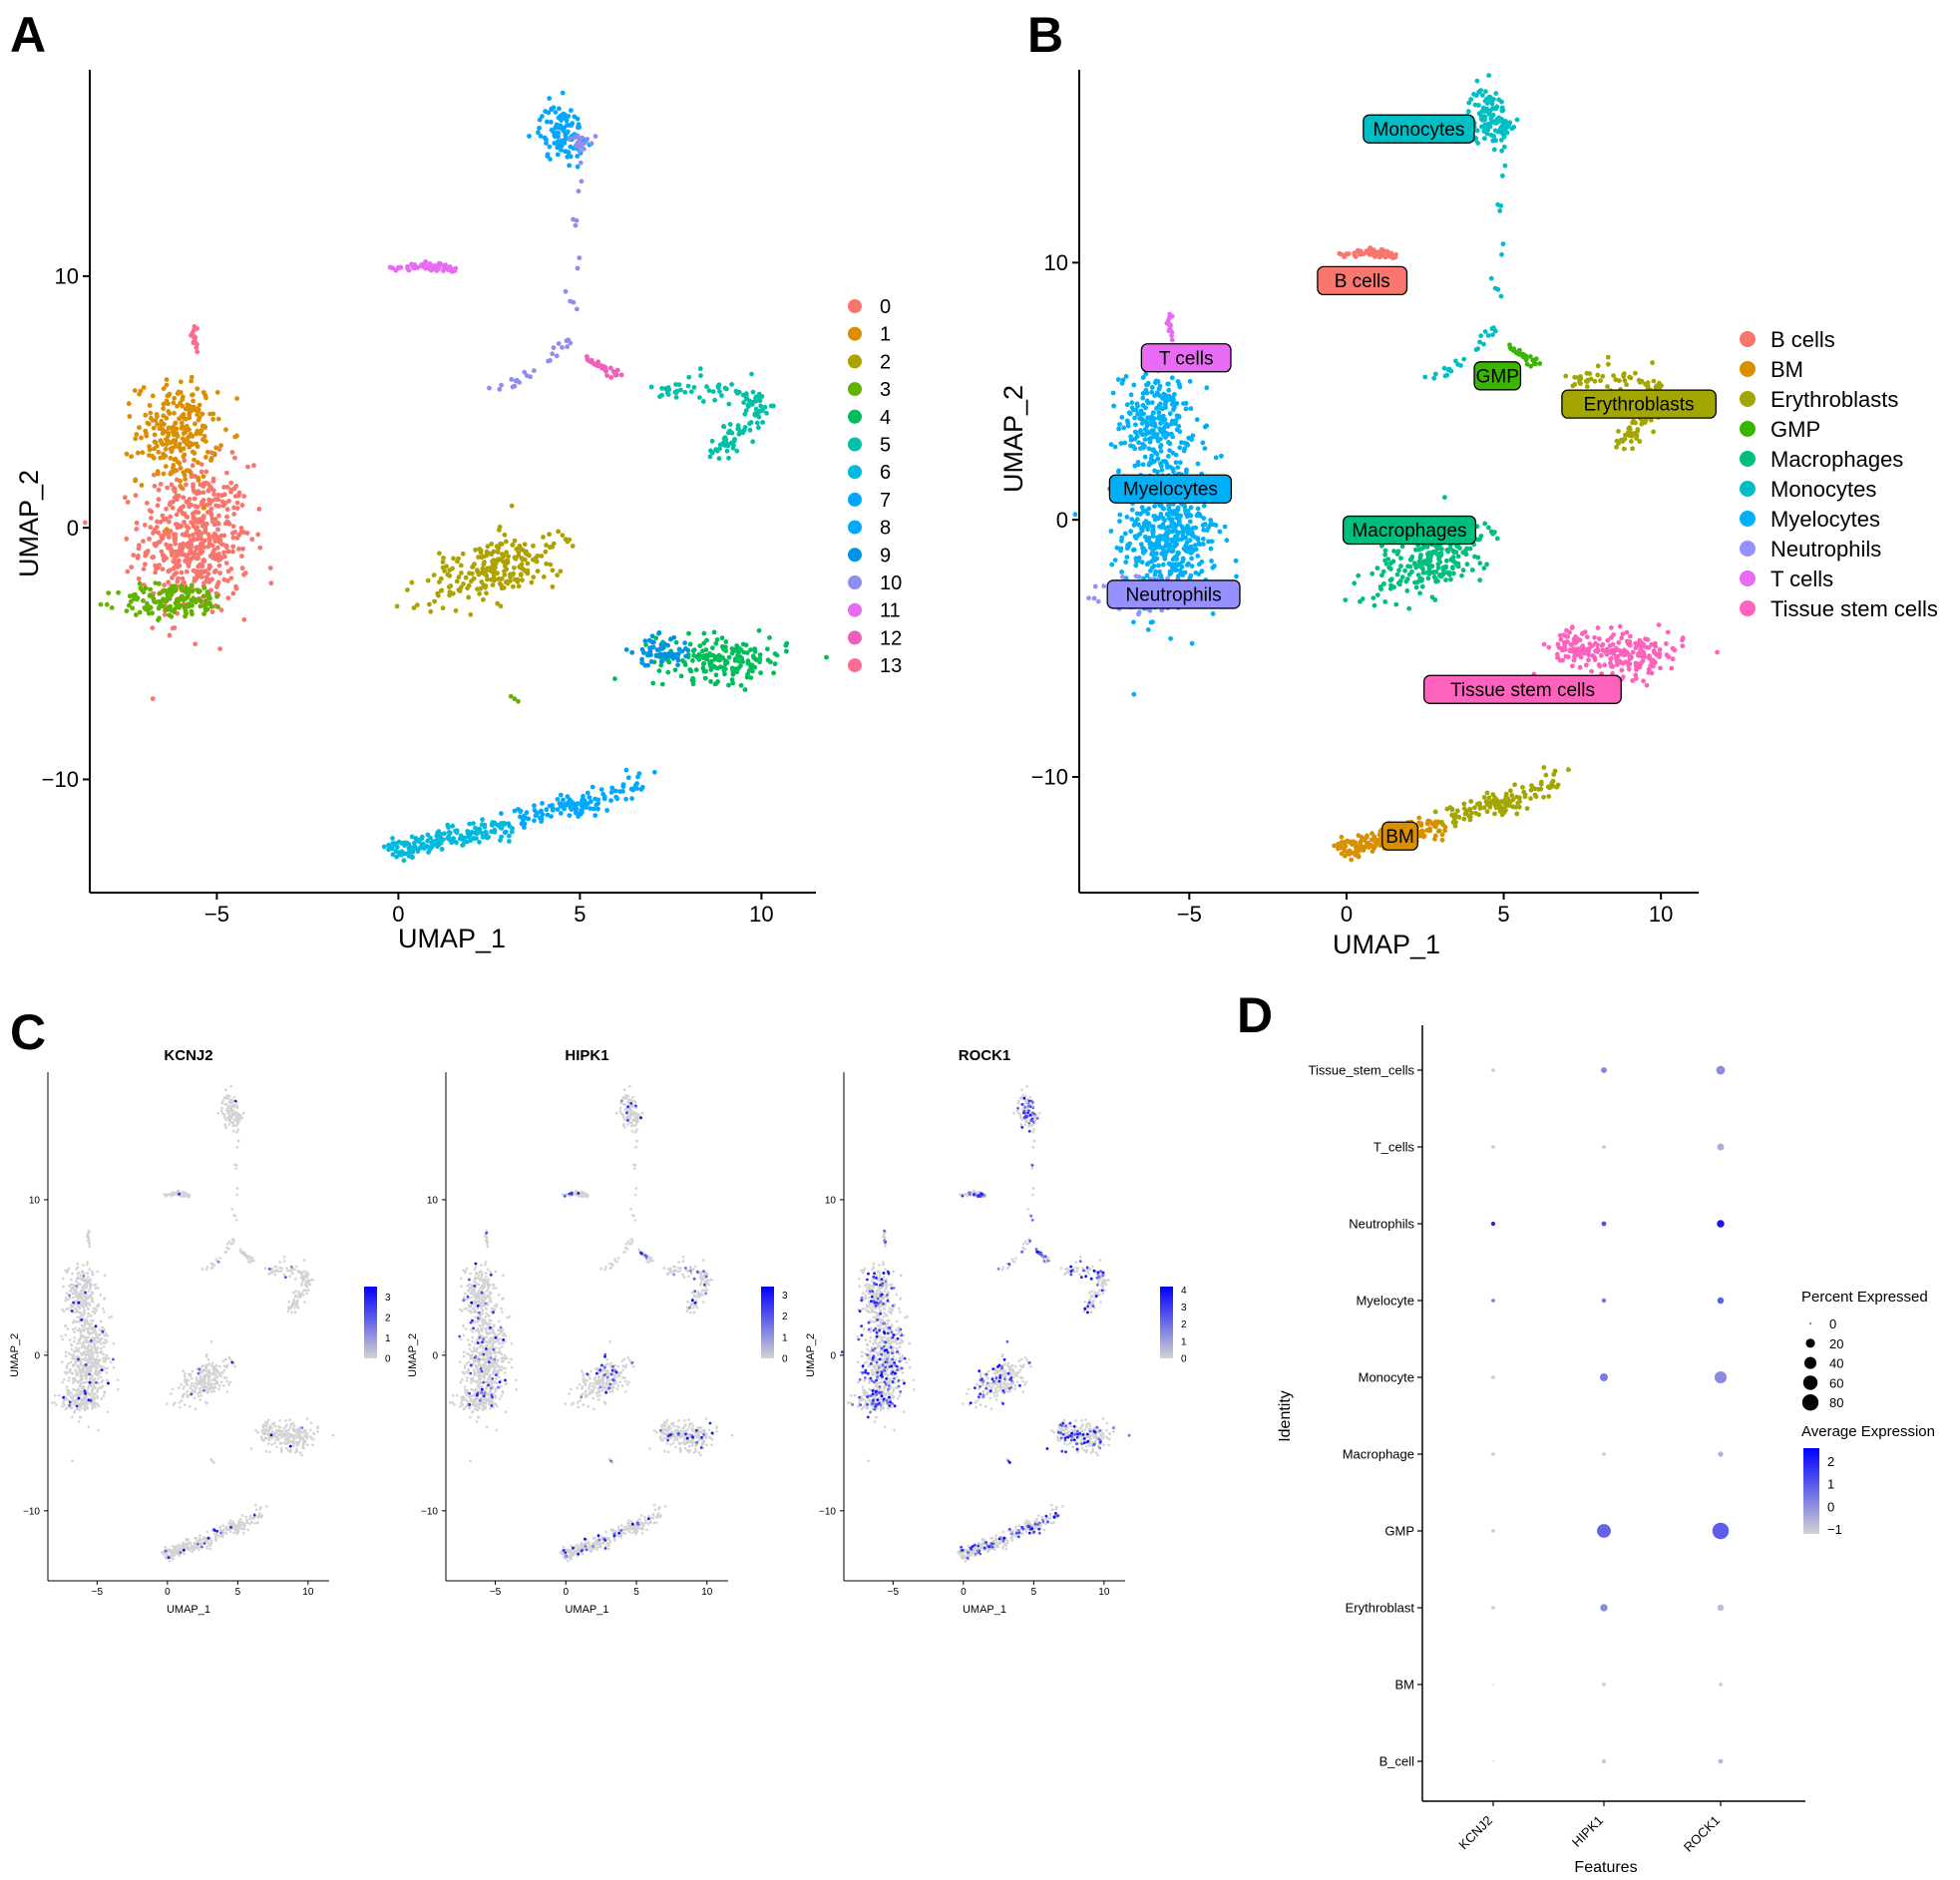 The width and height of the screenshot is (1960, 1880). What do you see at coordinates (1400, 837) in the screenshot?
I see `cluster-label-text: BM` at bounding box center [1400, 837].